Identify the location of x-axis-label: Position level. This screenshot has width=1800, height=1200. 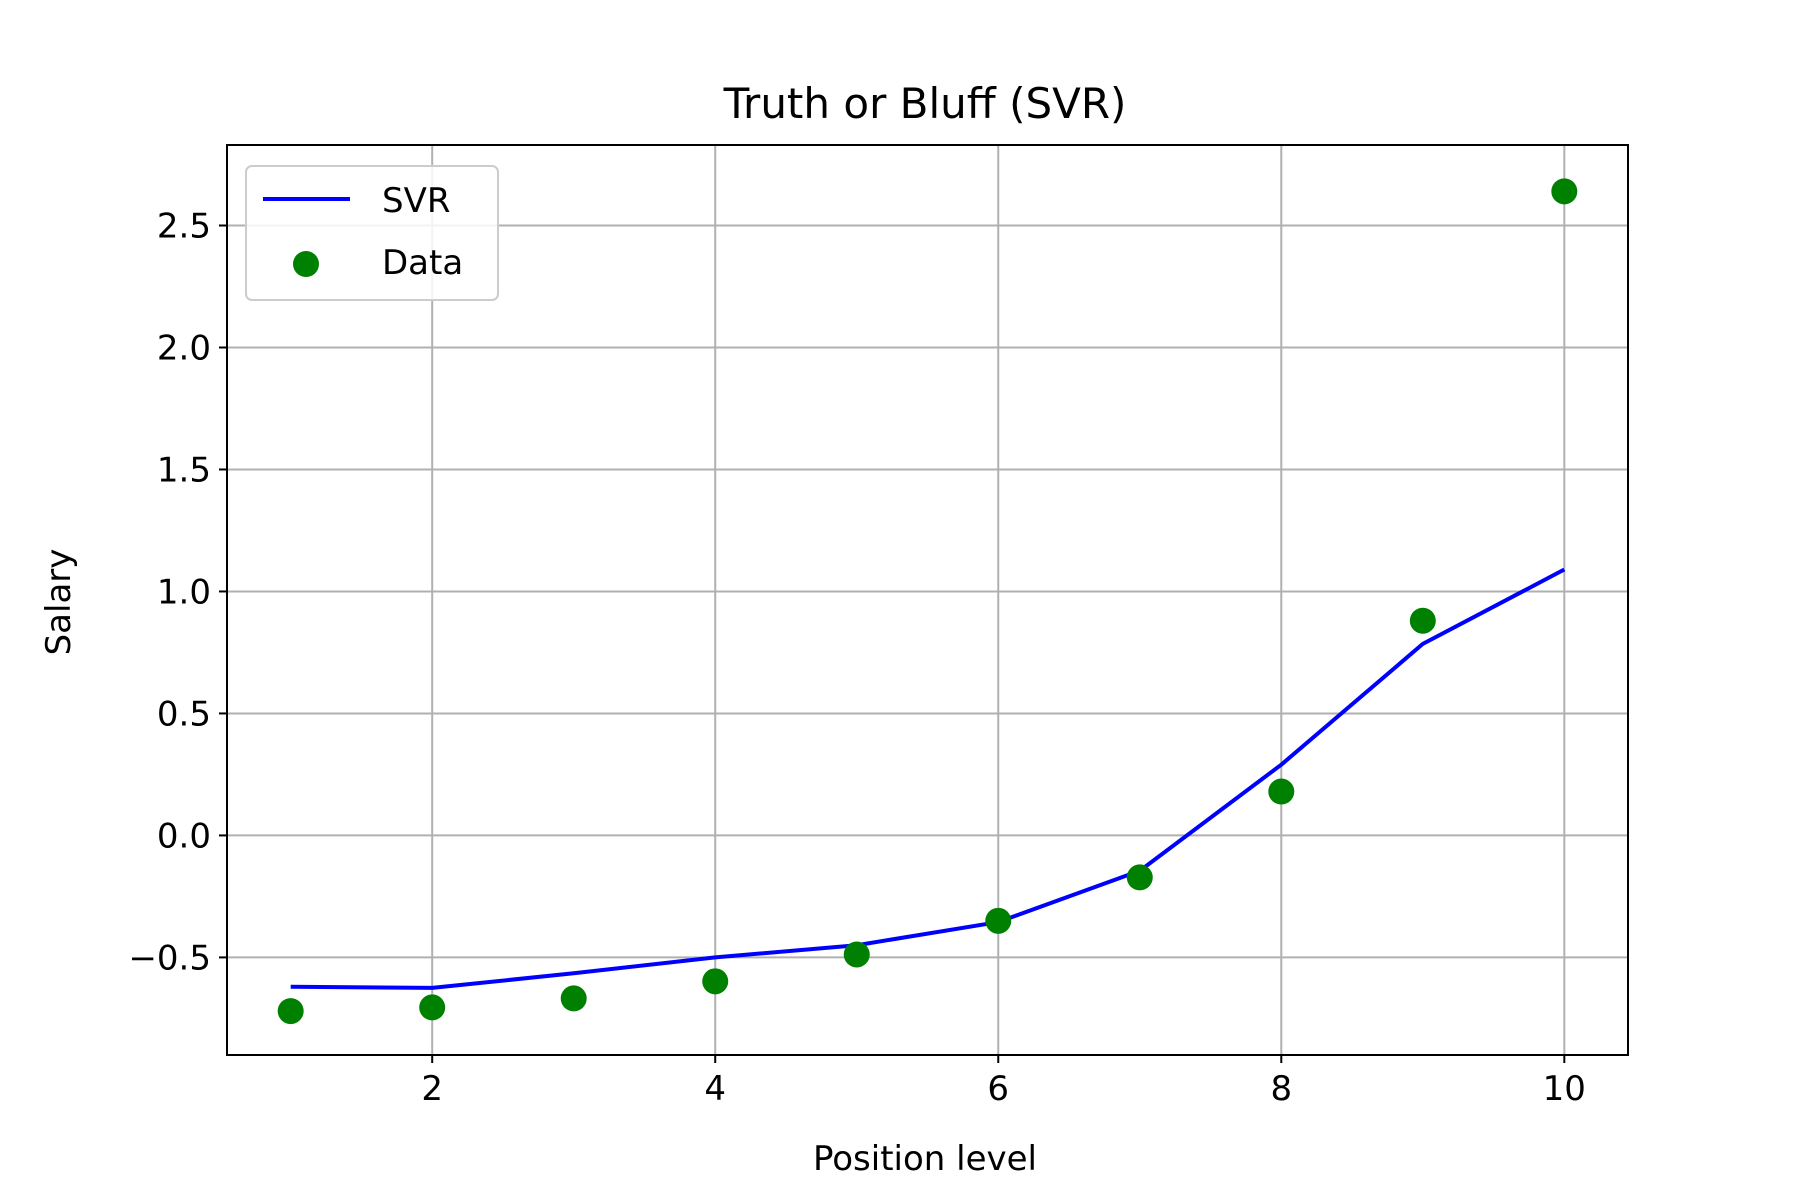
(925, 1159).